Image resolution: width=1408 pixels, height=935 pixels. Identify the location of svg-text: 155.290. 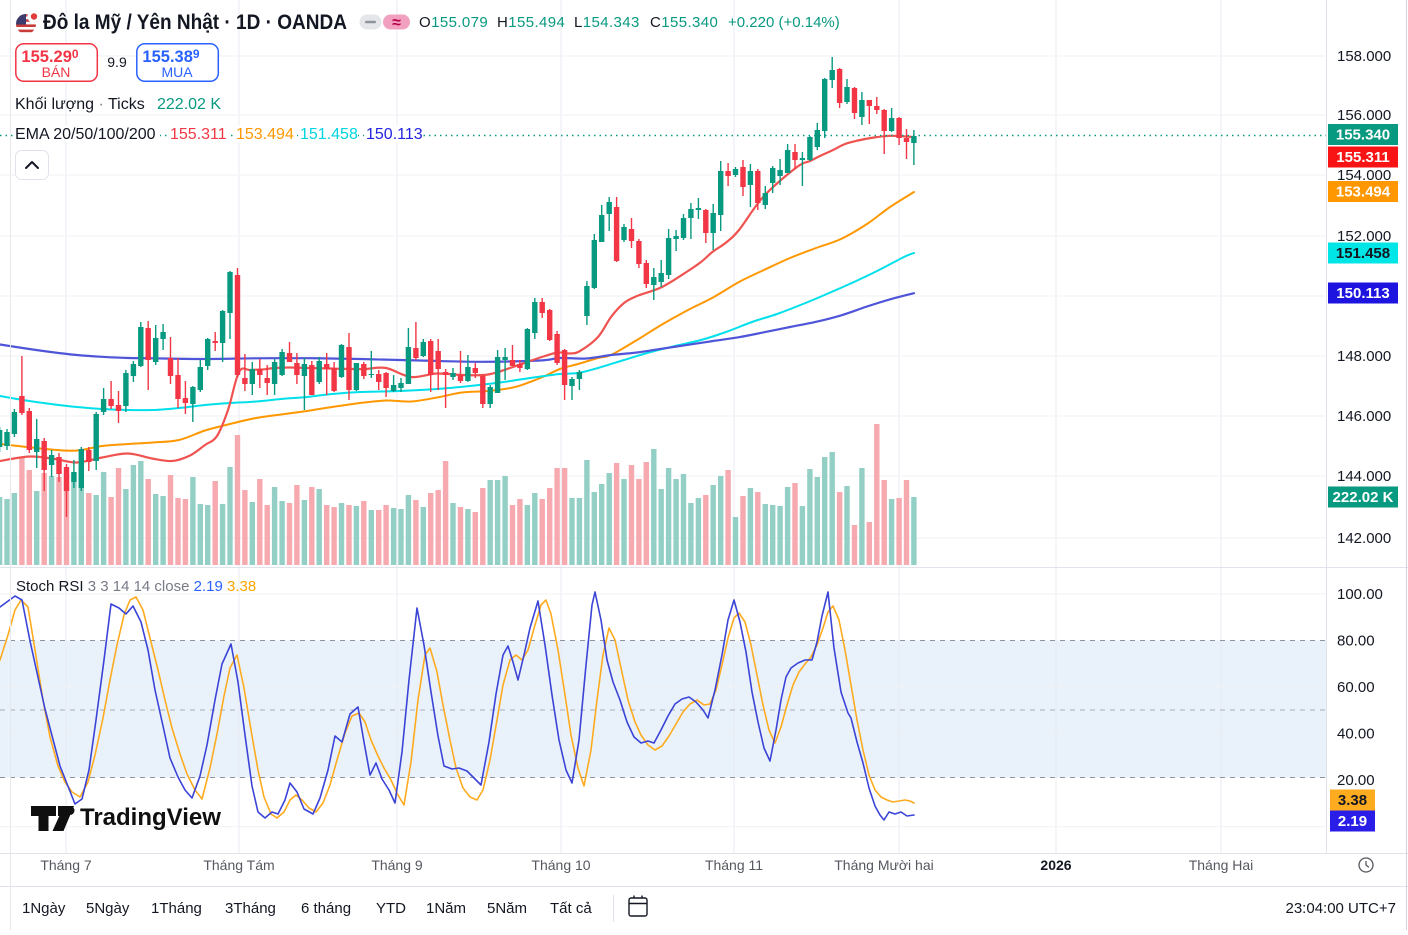
(49, 56).